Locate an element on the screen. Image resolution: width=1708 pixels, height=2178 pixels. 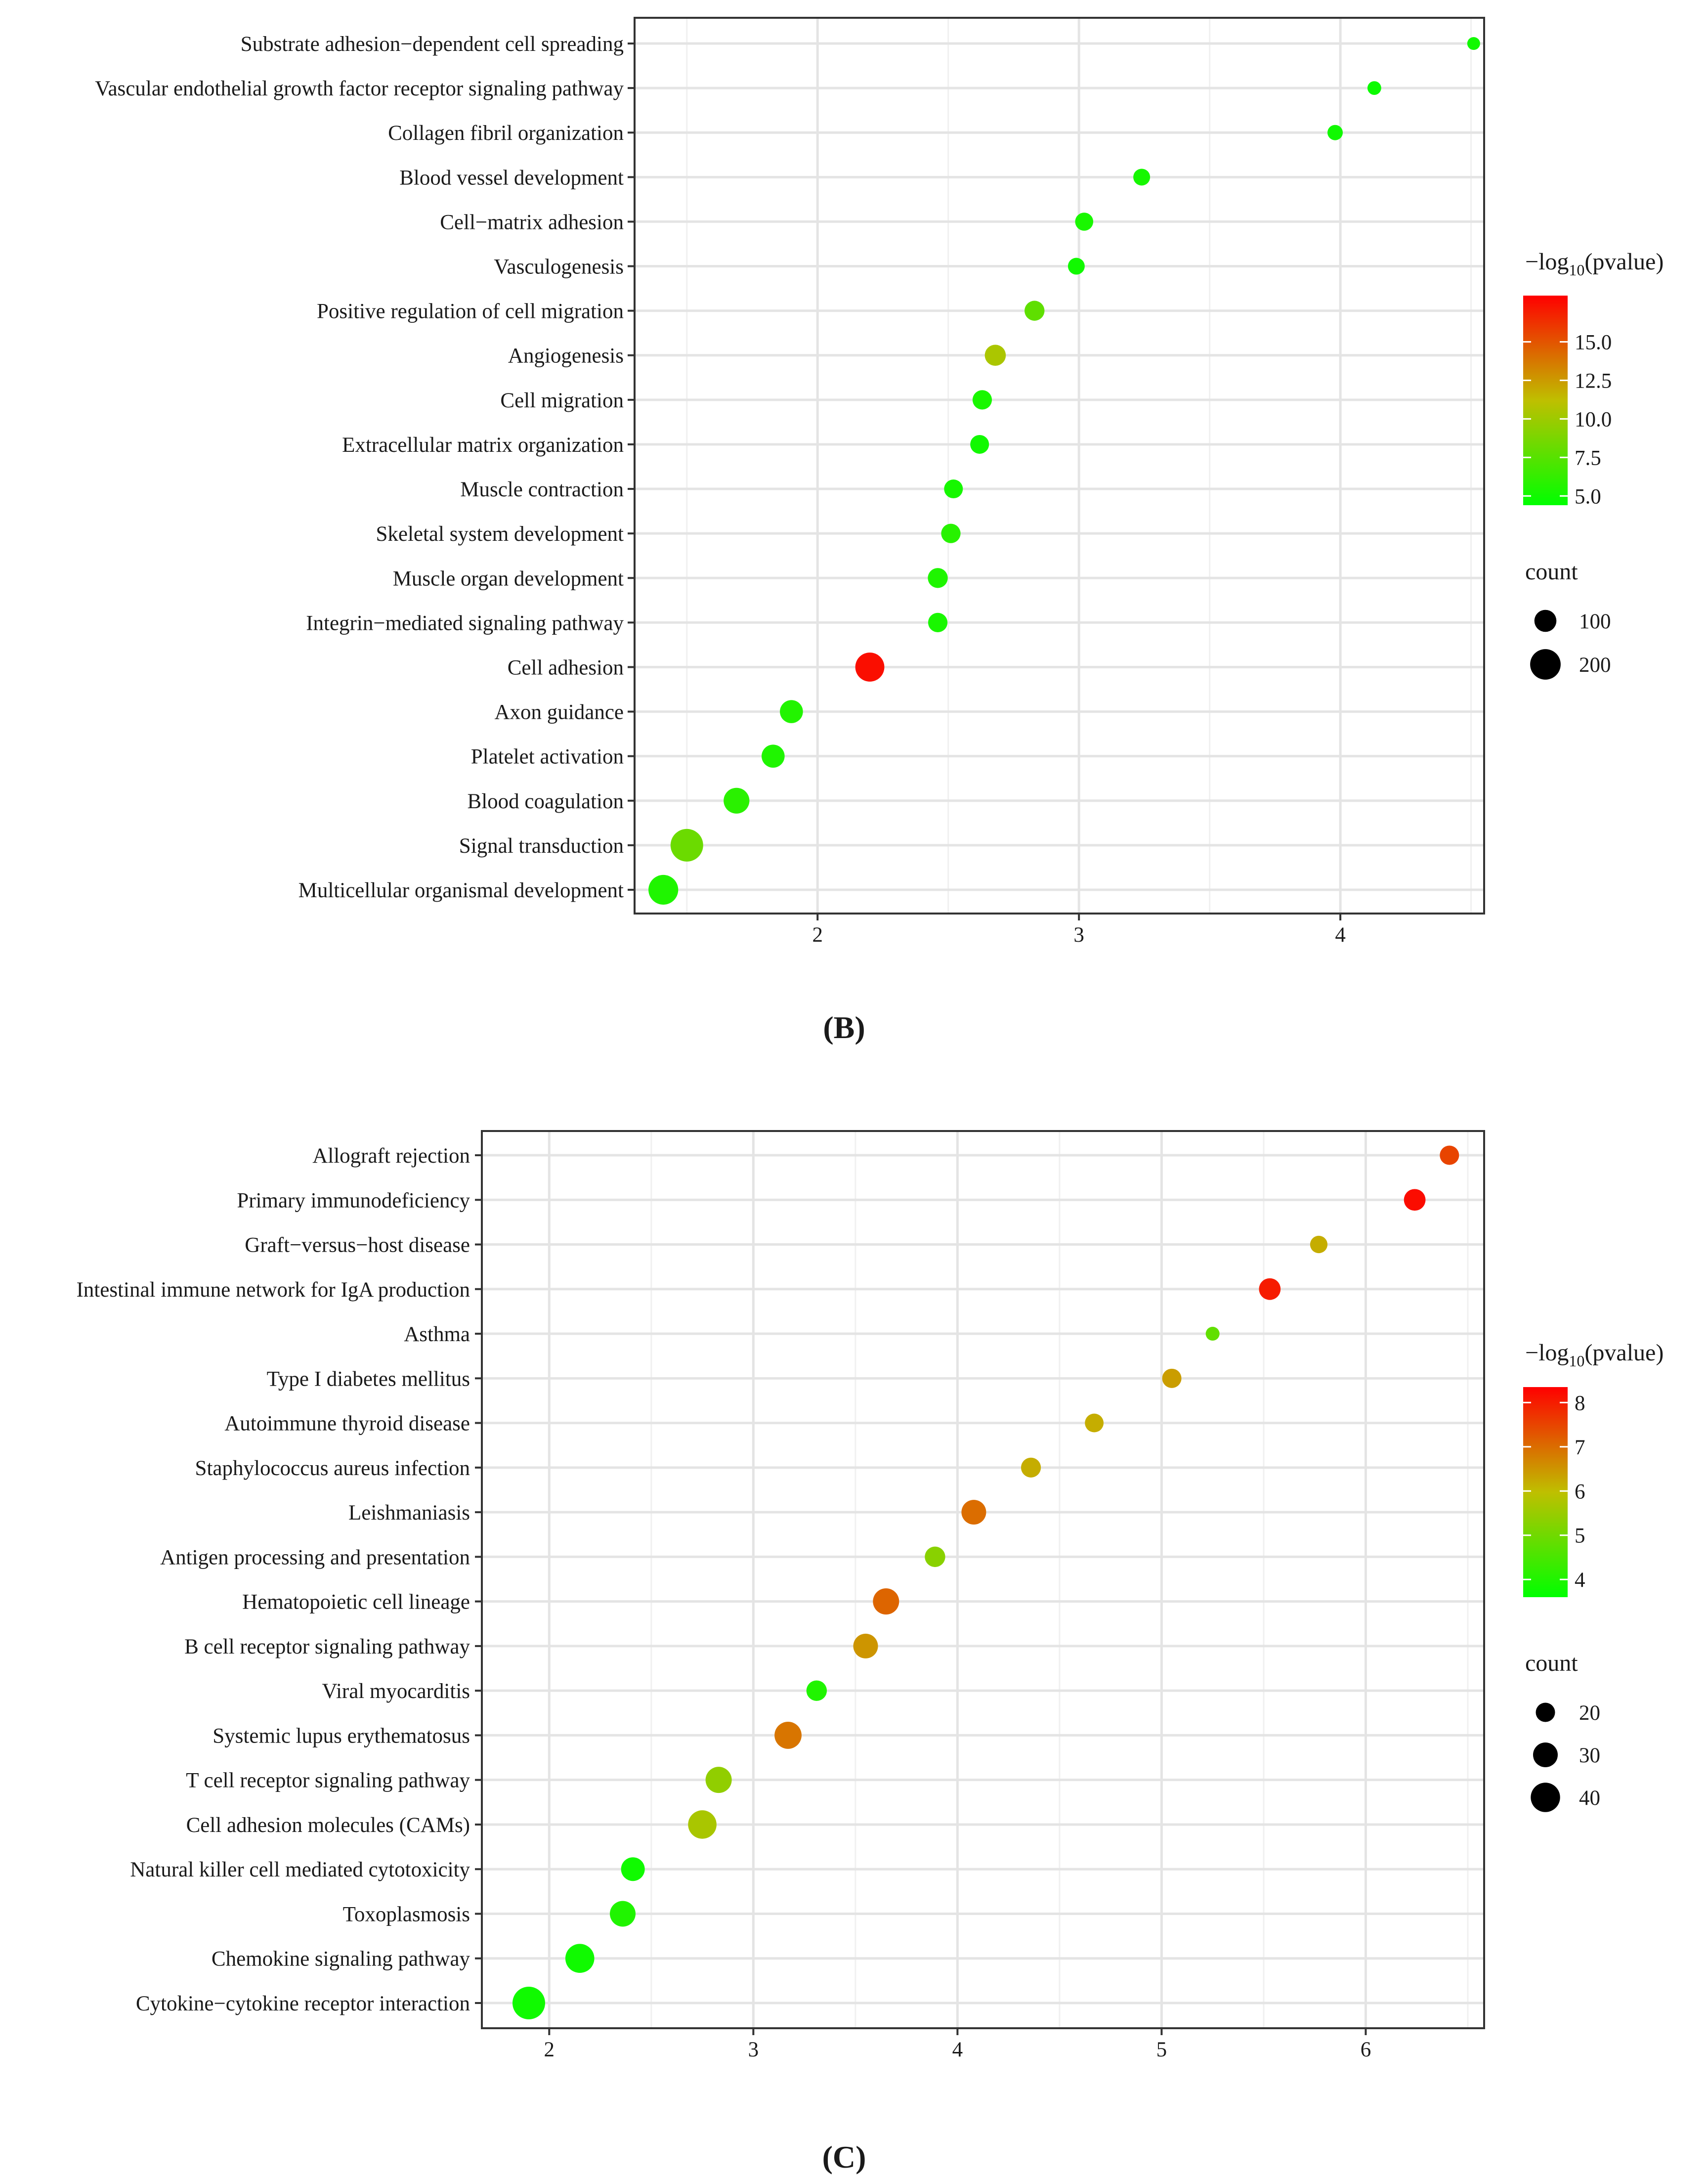
color-legend-label: 6 is located at coordinates (1580, 1491).